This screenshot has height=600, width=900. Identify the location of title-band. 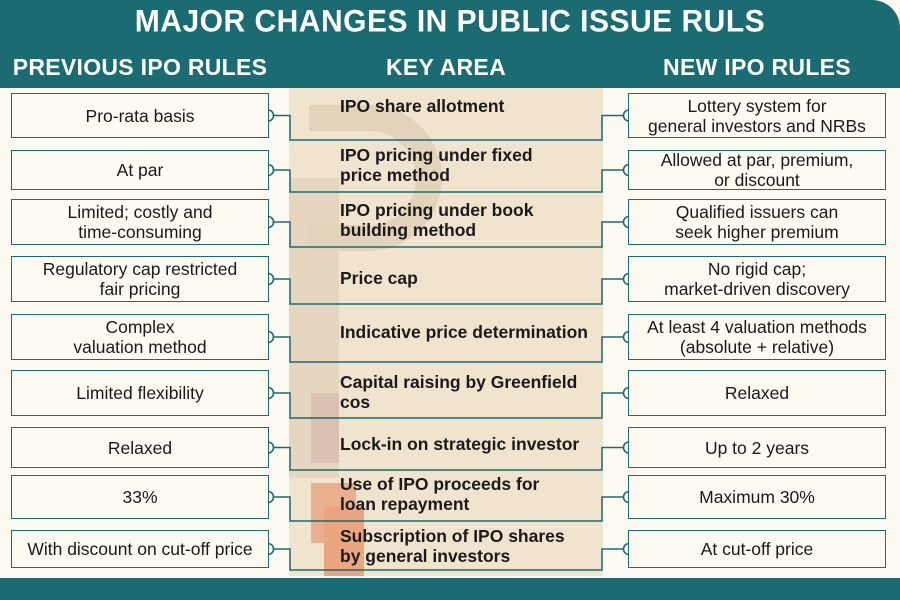
(450, 44).